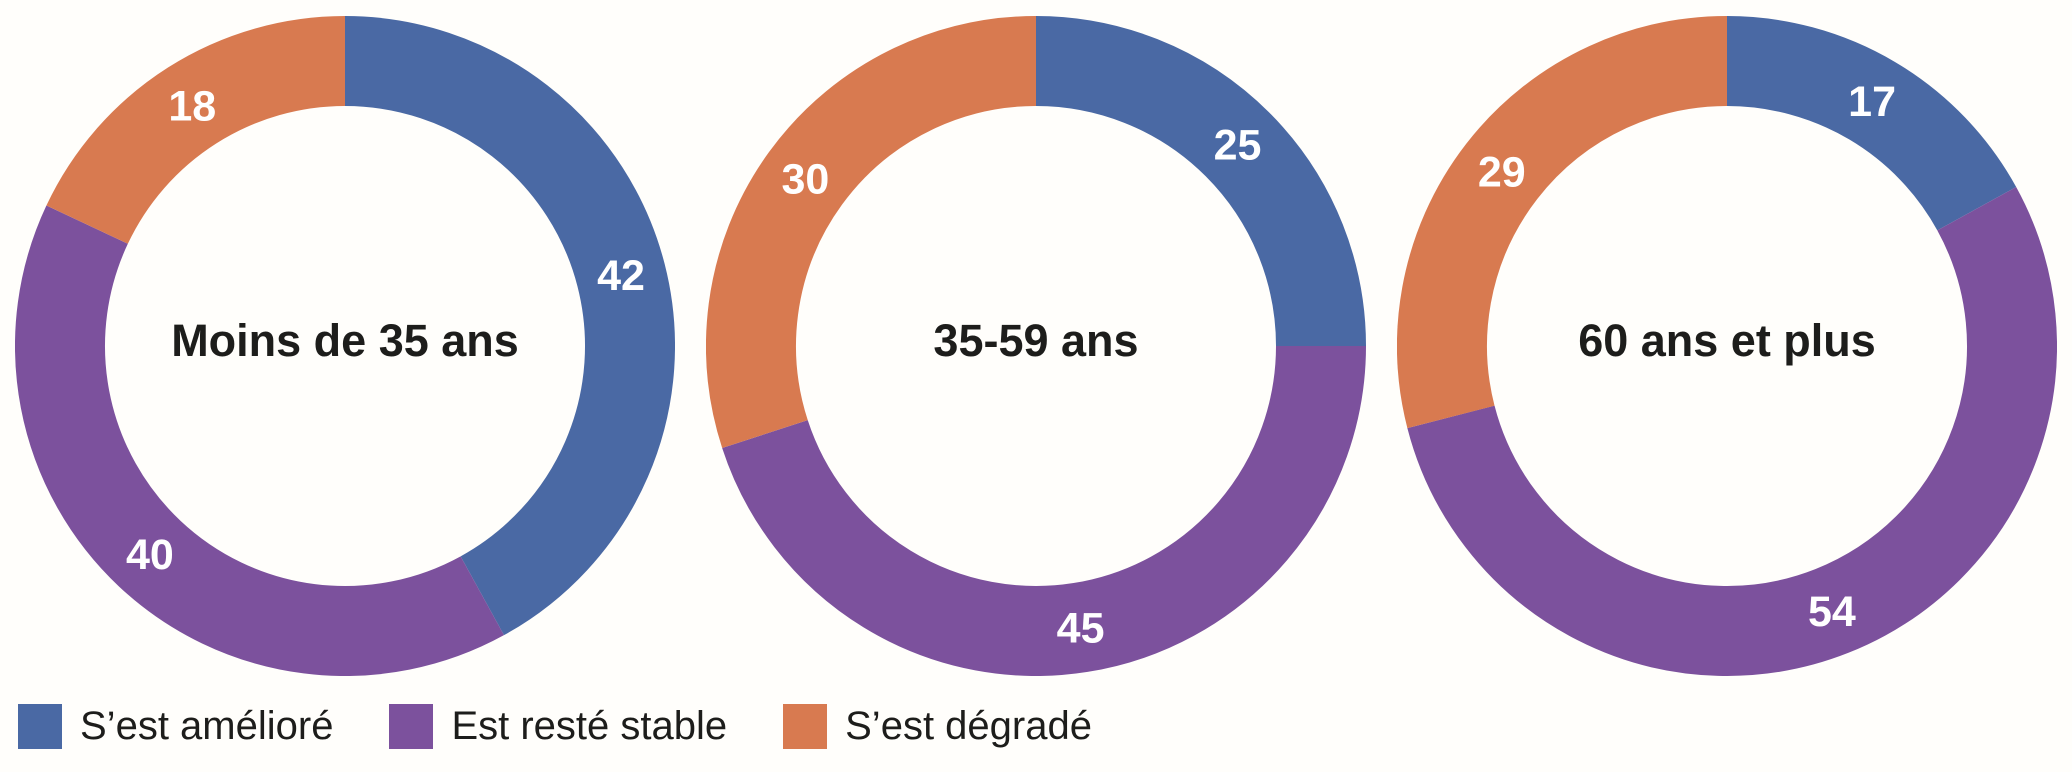  I want to click on segment-value-label-s-est-ameliore: 17, so click(1872, 102).